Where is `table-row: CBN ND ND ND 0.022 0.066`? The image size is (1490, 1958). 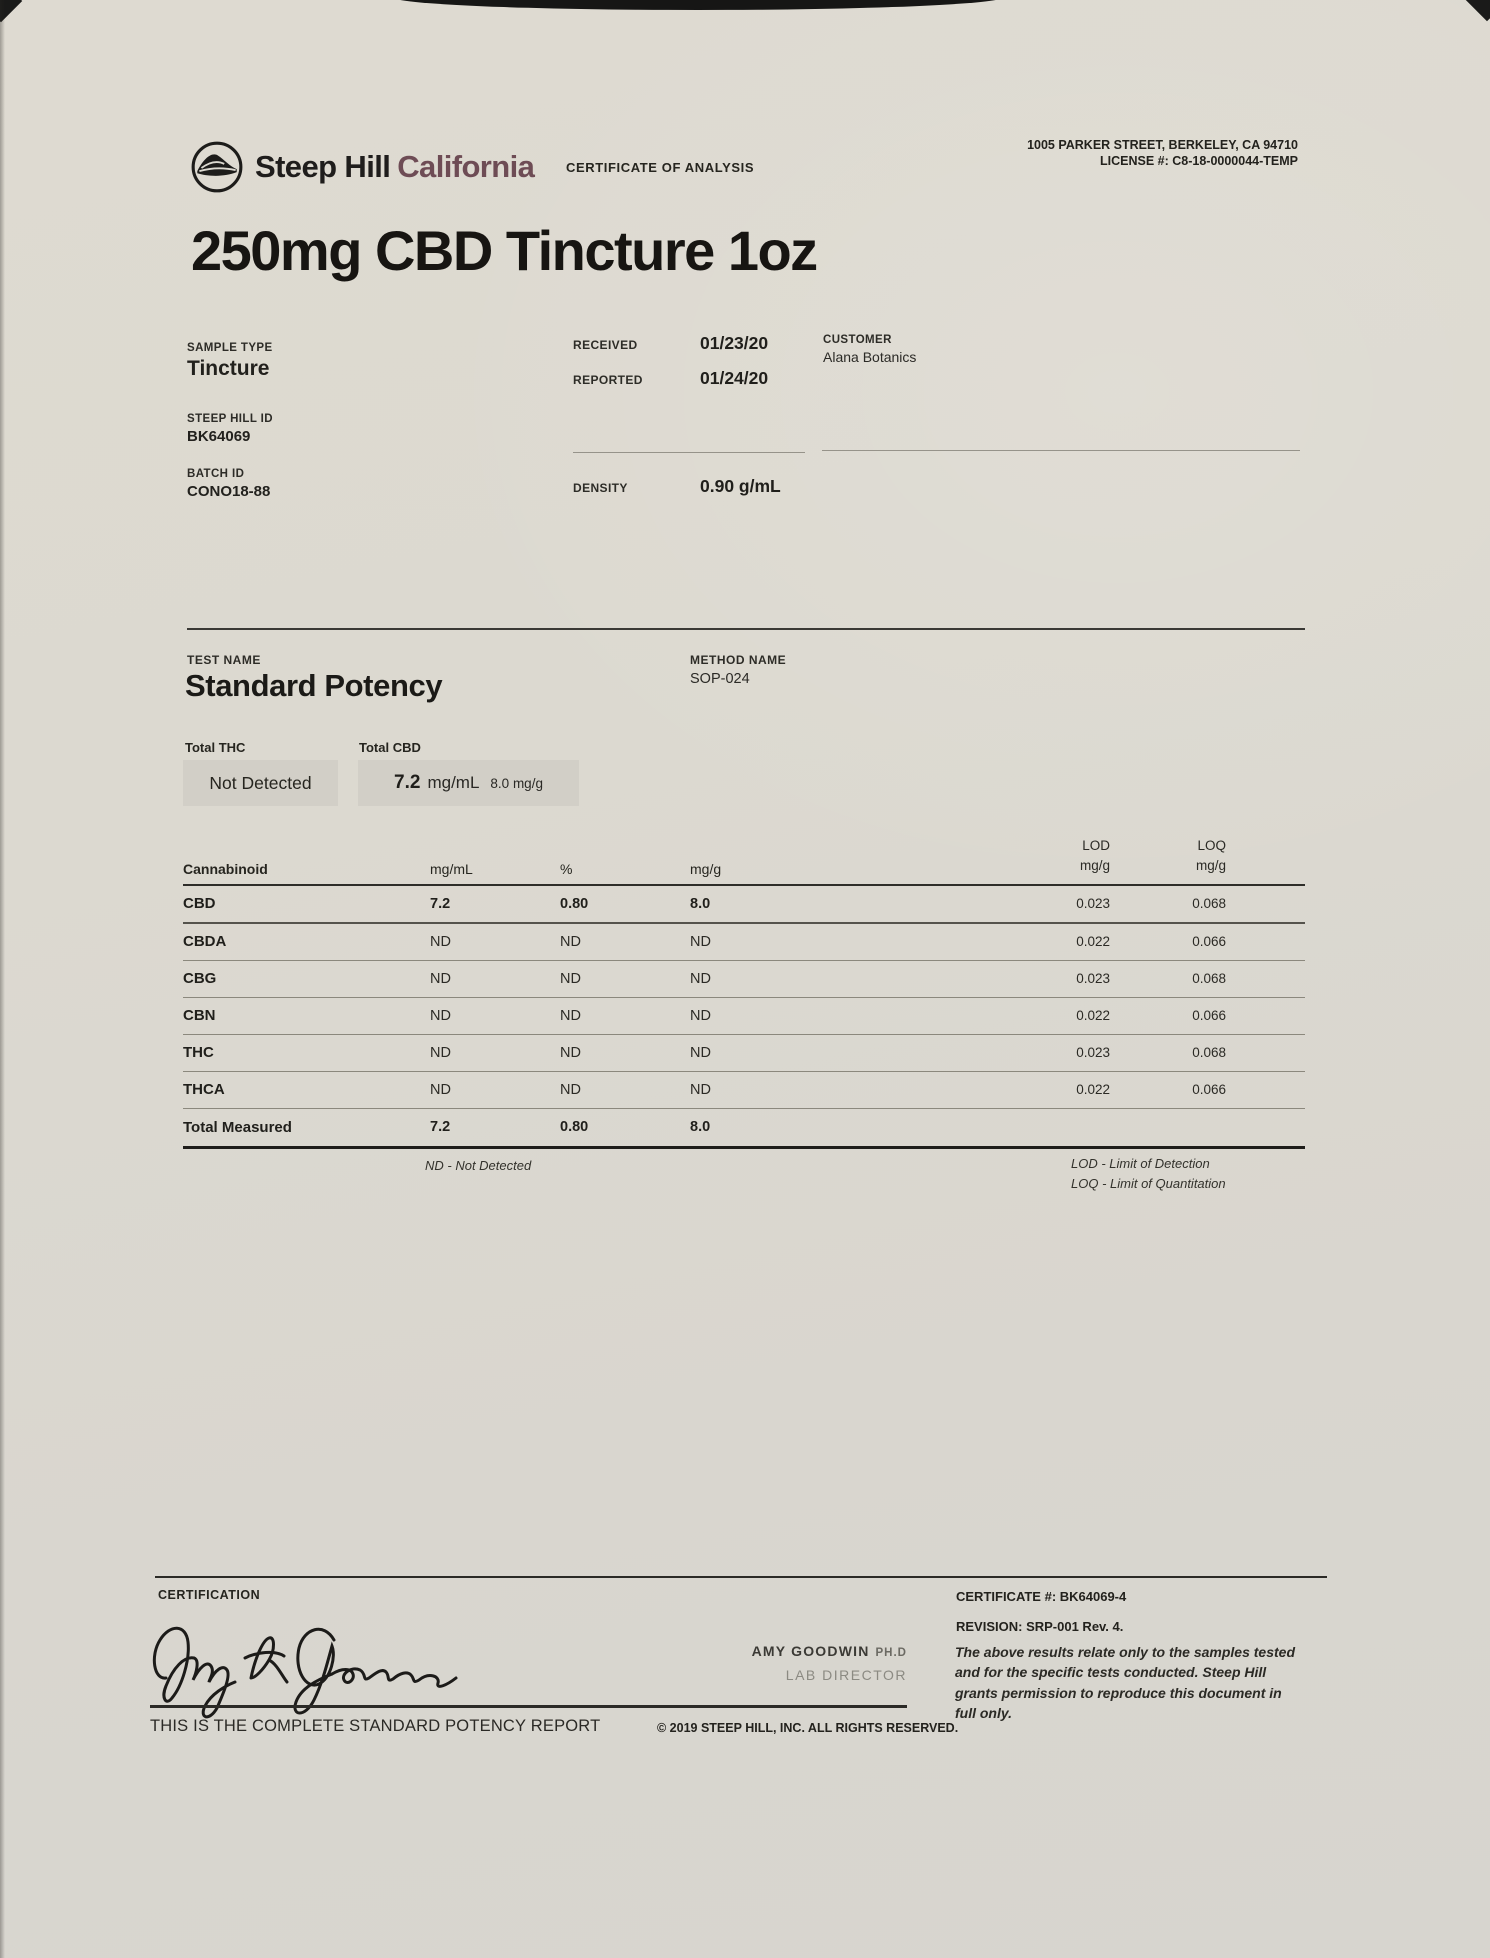 table-row: CBN ND ND ND 0.022 0.066 is located at coordinates (744, 1016).